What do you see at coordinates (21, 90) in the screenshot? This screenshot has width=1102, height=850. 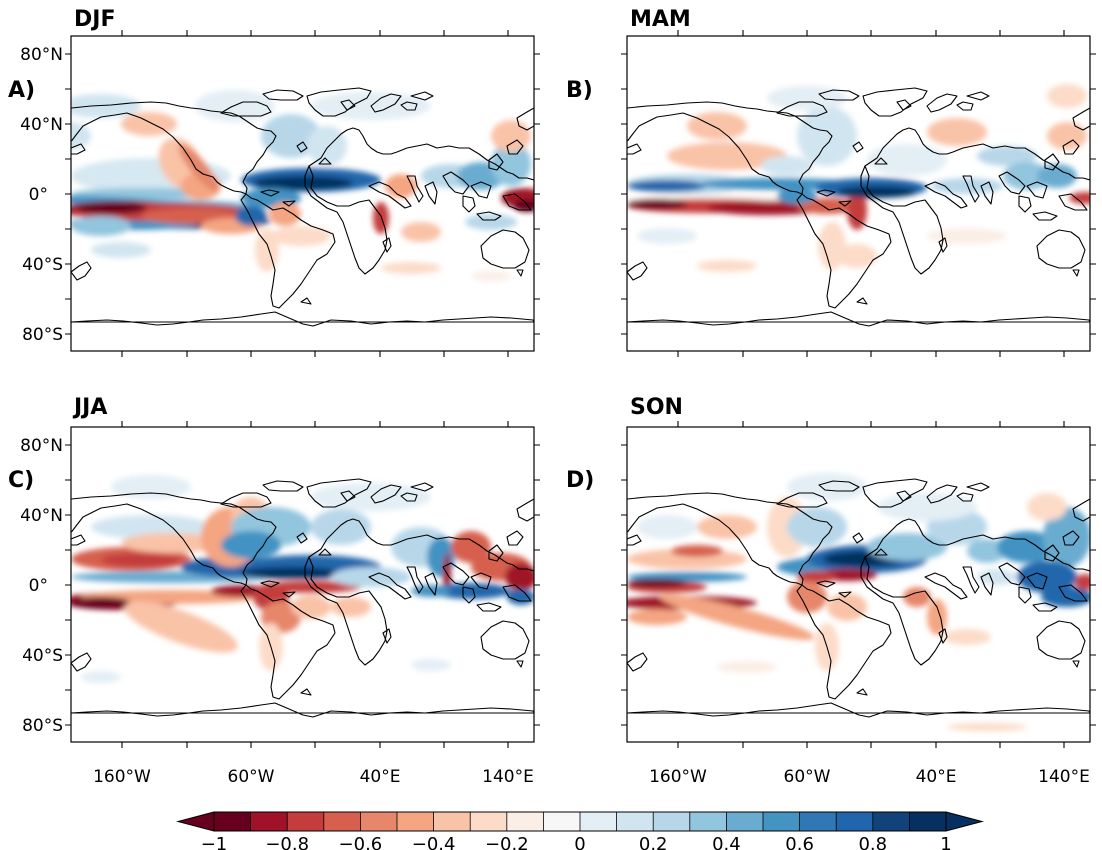 I see `panel-a-label: A)` at bounding box center [21, 90].